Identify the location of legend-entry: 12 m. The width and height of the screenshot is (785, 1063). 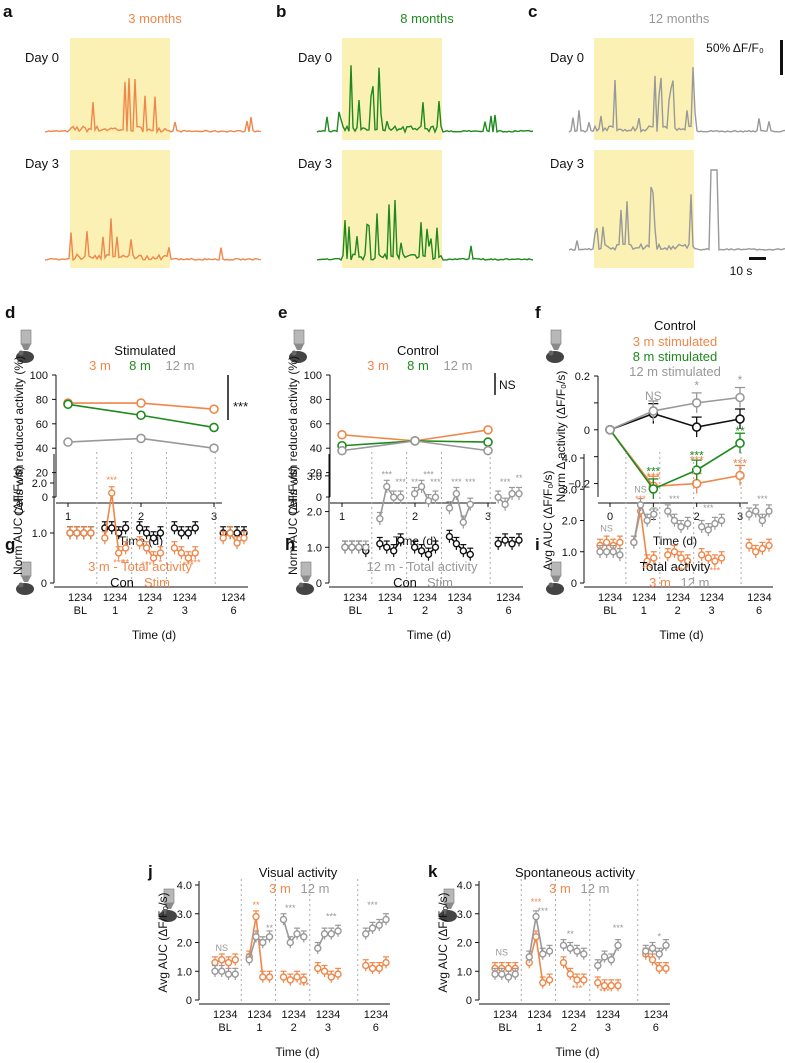
(458, 365).